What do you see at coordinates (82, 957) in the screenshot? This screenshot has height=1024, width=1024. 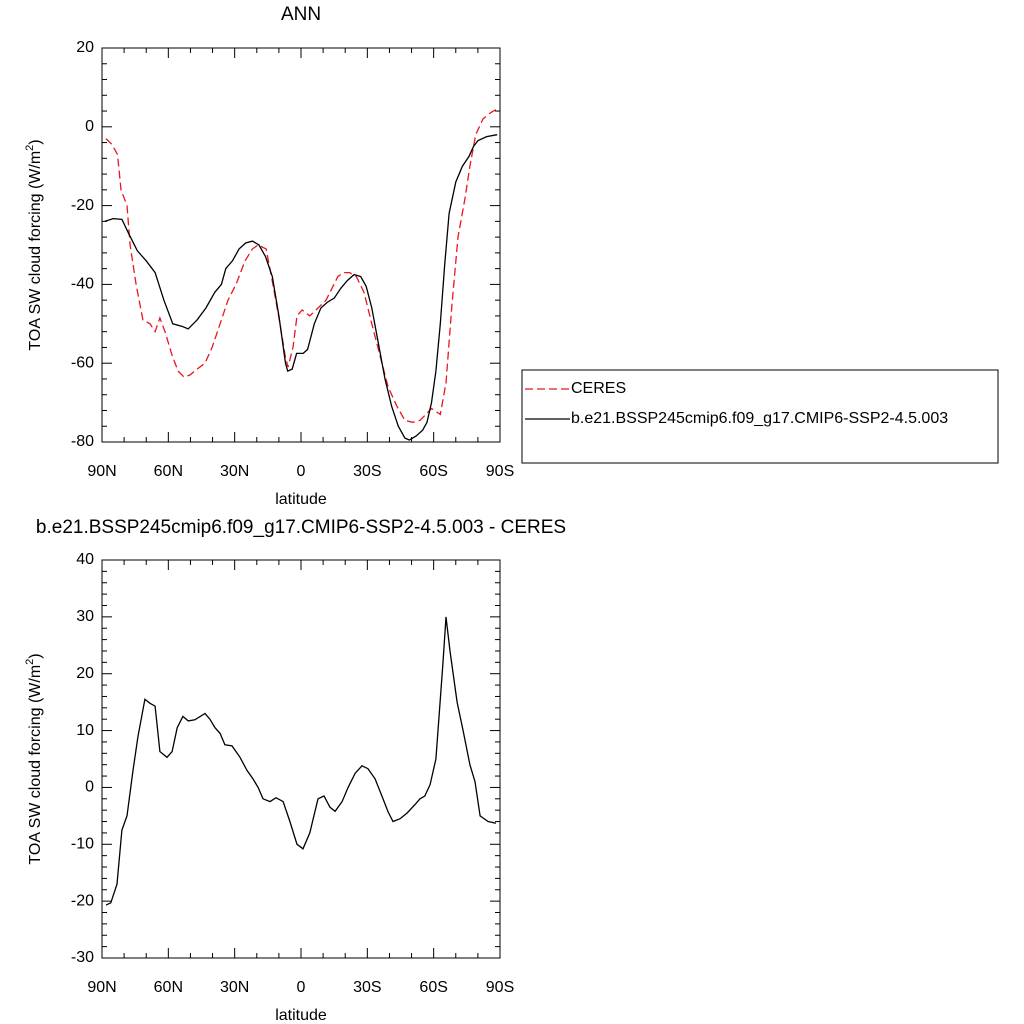 I see `y-tick-label: -30` at bounding box center [82, 957].